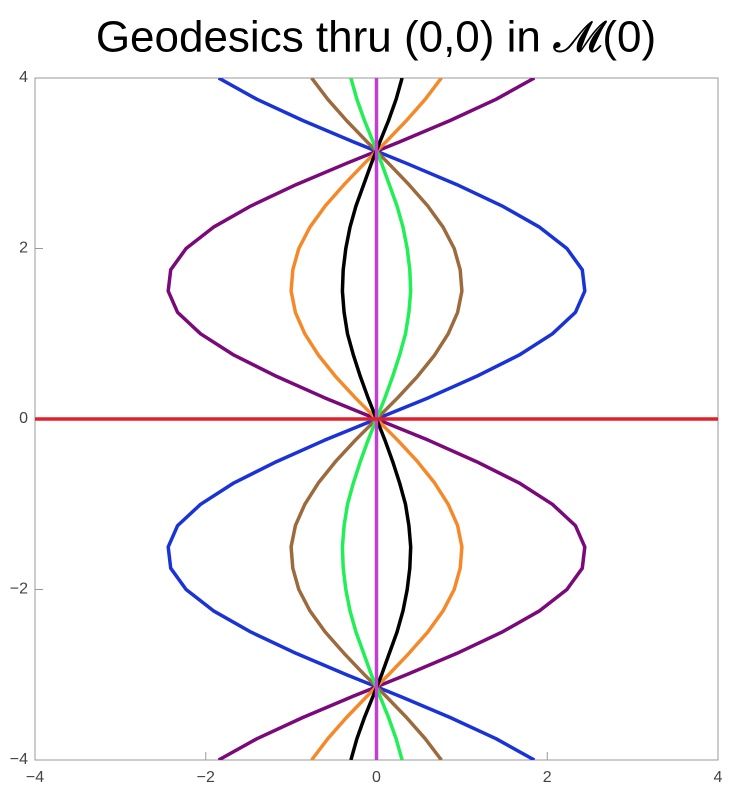  I want to click on x-tick-label: 0, so click(376, 777).